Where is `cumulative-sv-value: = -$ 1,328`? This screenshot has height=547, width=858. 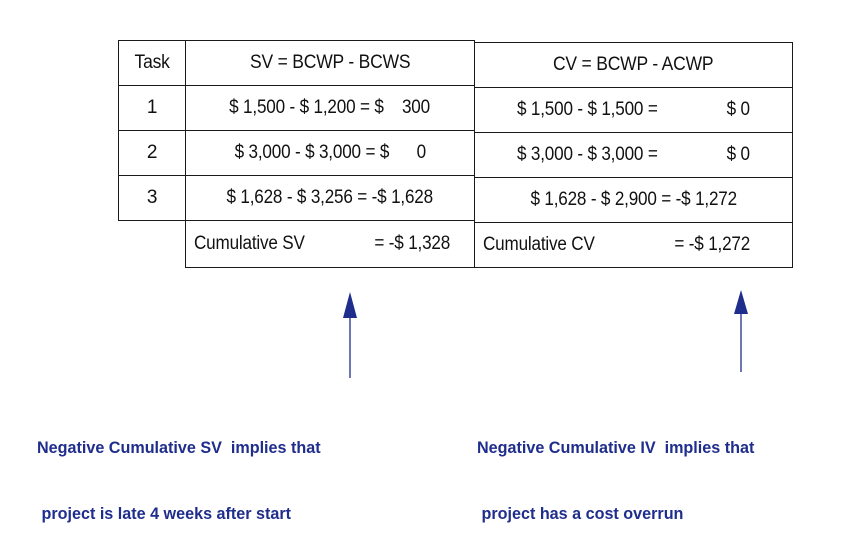
cumulative-sv-value: = -$ 1,328 is located at coordinates (412, 243).